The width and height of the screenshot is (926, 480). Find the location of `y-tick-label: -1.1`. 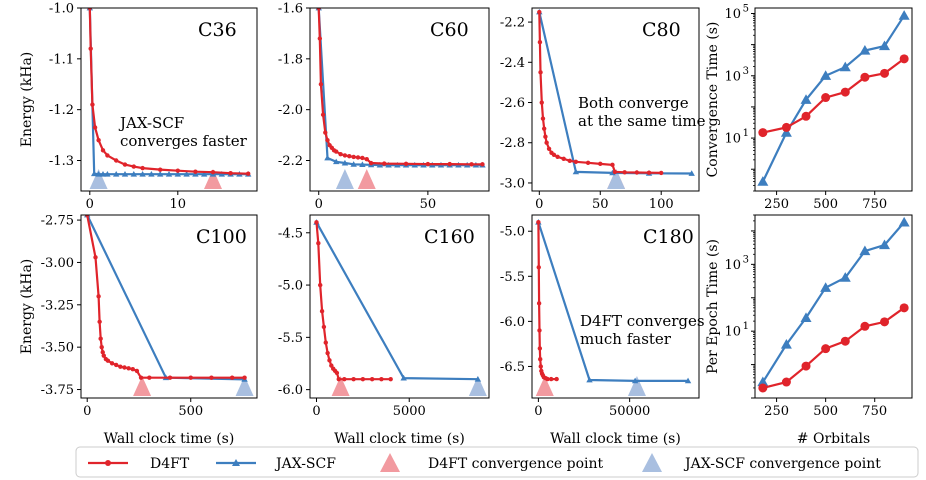

y-tick-label: -1.1 is located at coordinates (61, 59).